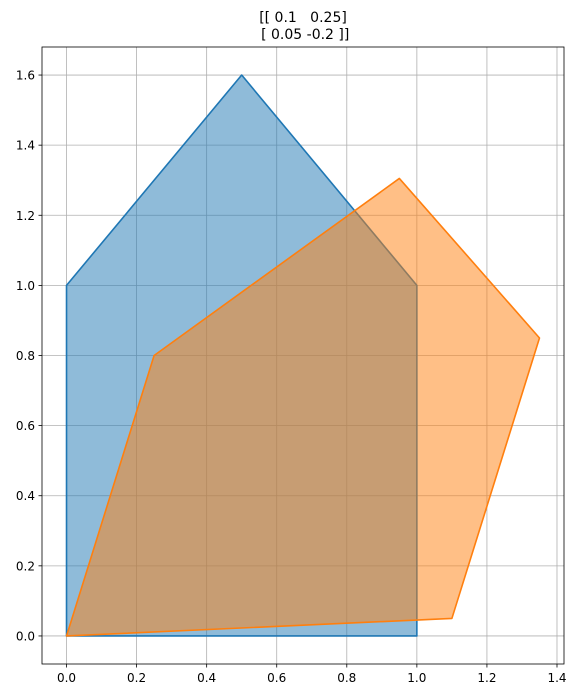 Image resolution: width=576 pixels, height=697 pixels. I want to click on x-tick-label: 0.8, so click(346, 678).